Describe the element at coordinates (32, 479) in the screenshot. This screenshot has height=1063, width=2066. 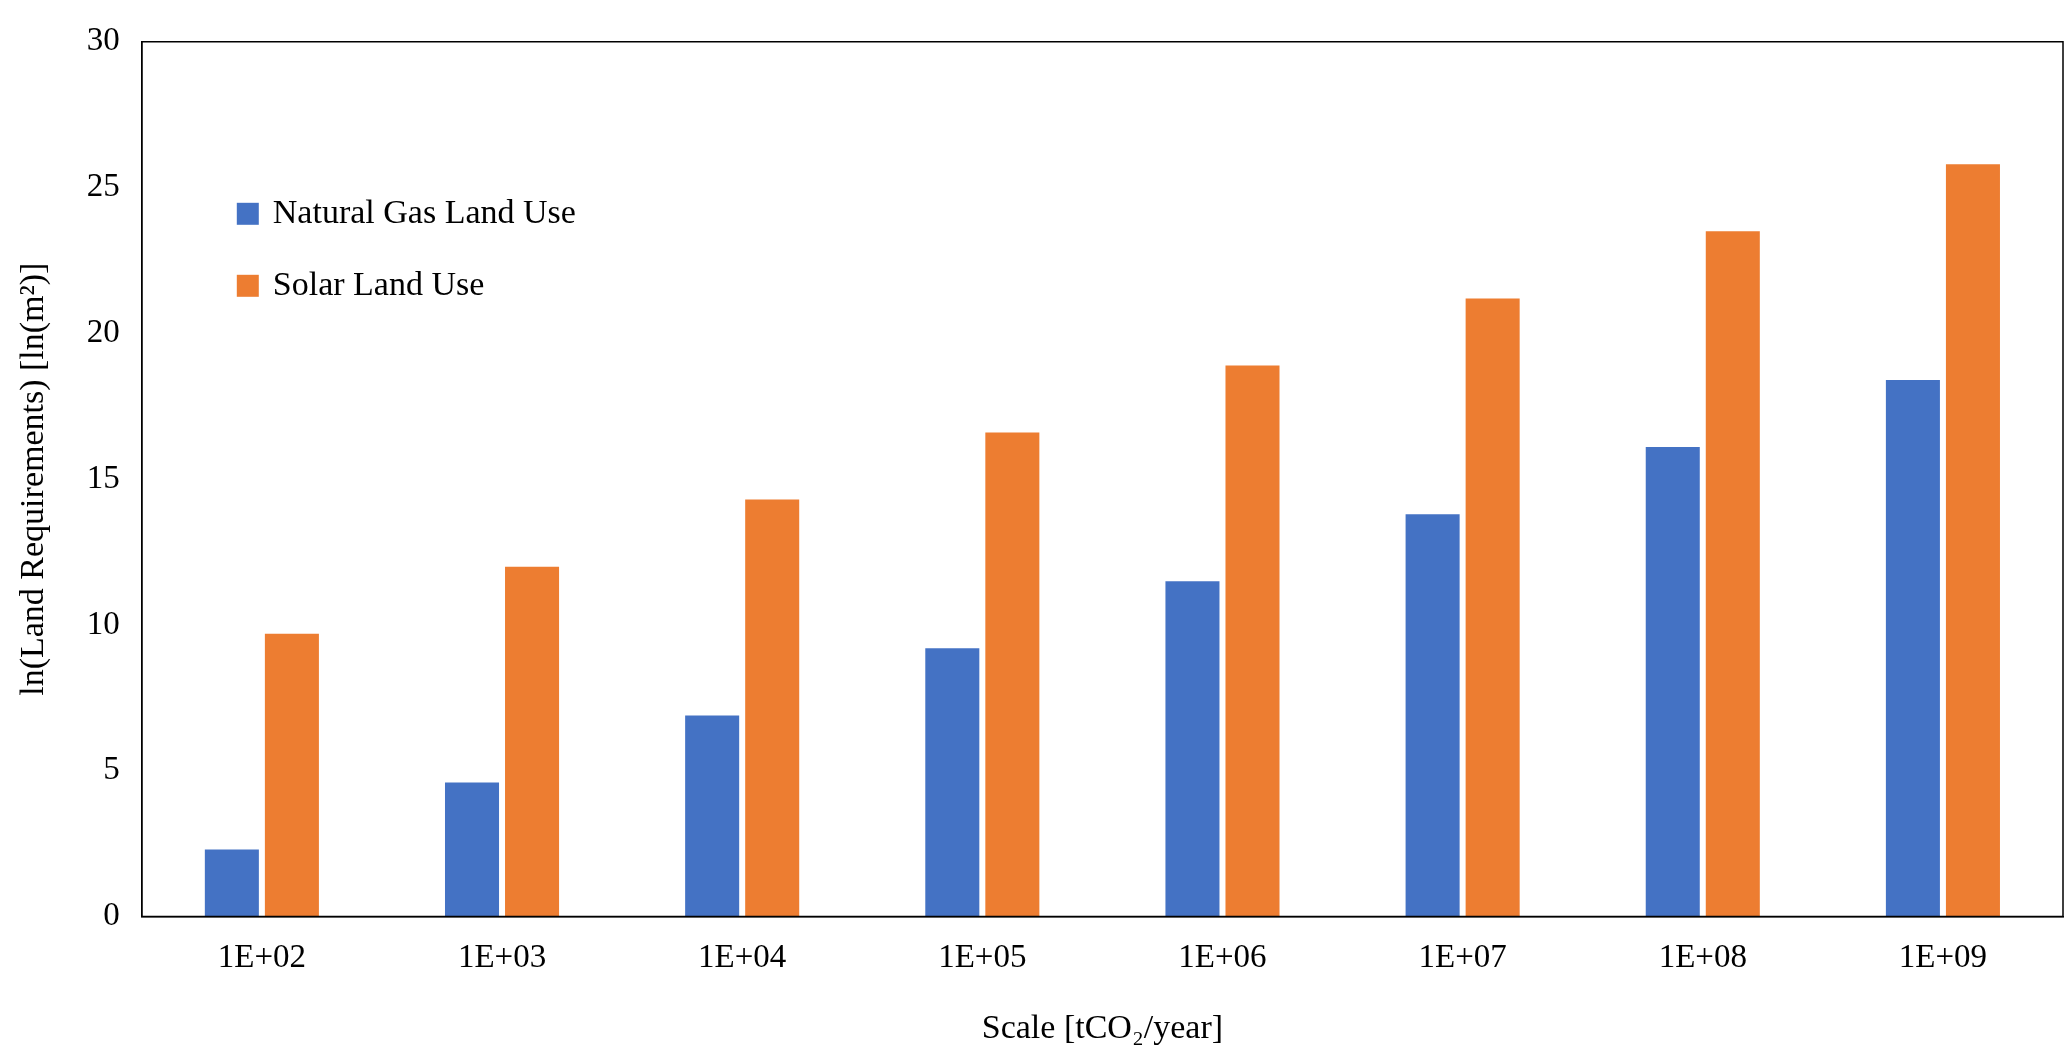
I see `y-axis-title: ln(Land Requirements) [ln(m²)]` at that location.